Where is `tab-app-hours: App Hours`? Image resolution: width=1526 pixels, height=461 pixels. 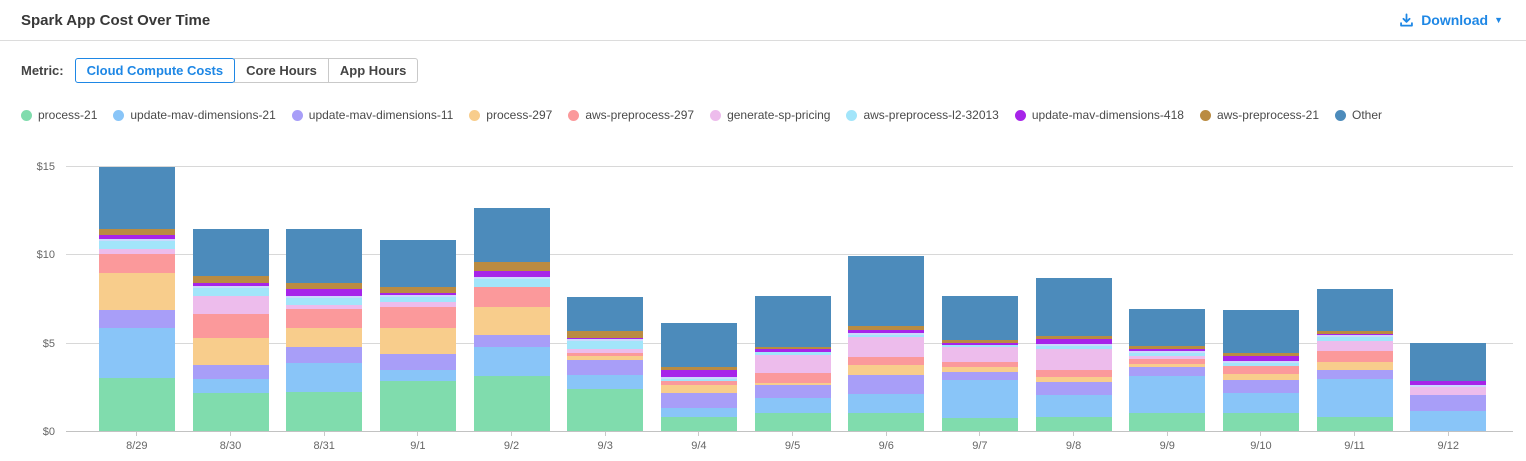
tab-app-hours: App Hours is located at coordinates (373, 70).